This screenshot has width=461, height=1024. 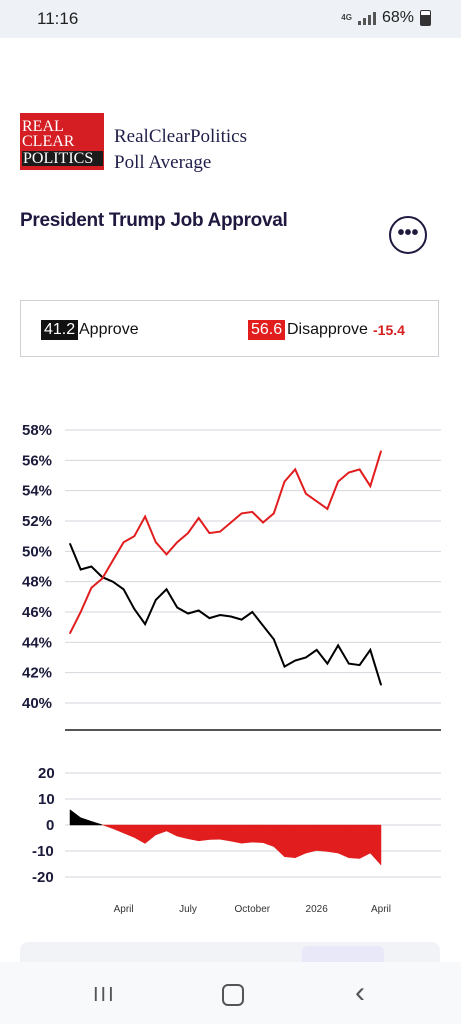 What do you see at coordinates (37, 703) in the screenshot?
I see `y-tick-label: 40%` at bounding box center [37, 703].